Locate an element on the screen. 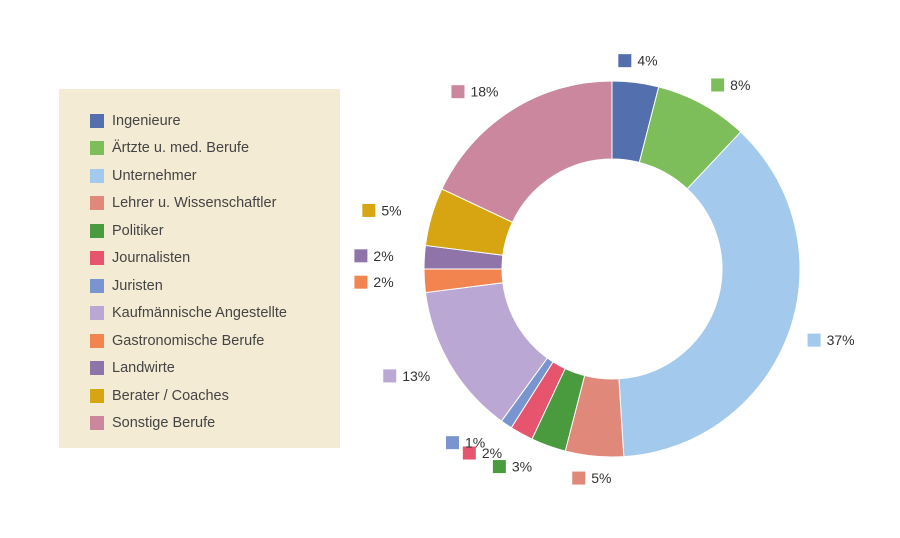  data-label-lehrer-u-wissenschaftler: 5% is located at coordinates (591, 478).